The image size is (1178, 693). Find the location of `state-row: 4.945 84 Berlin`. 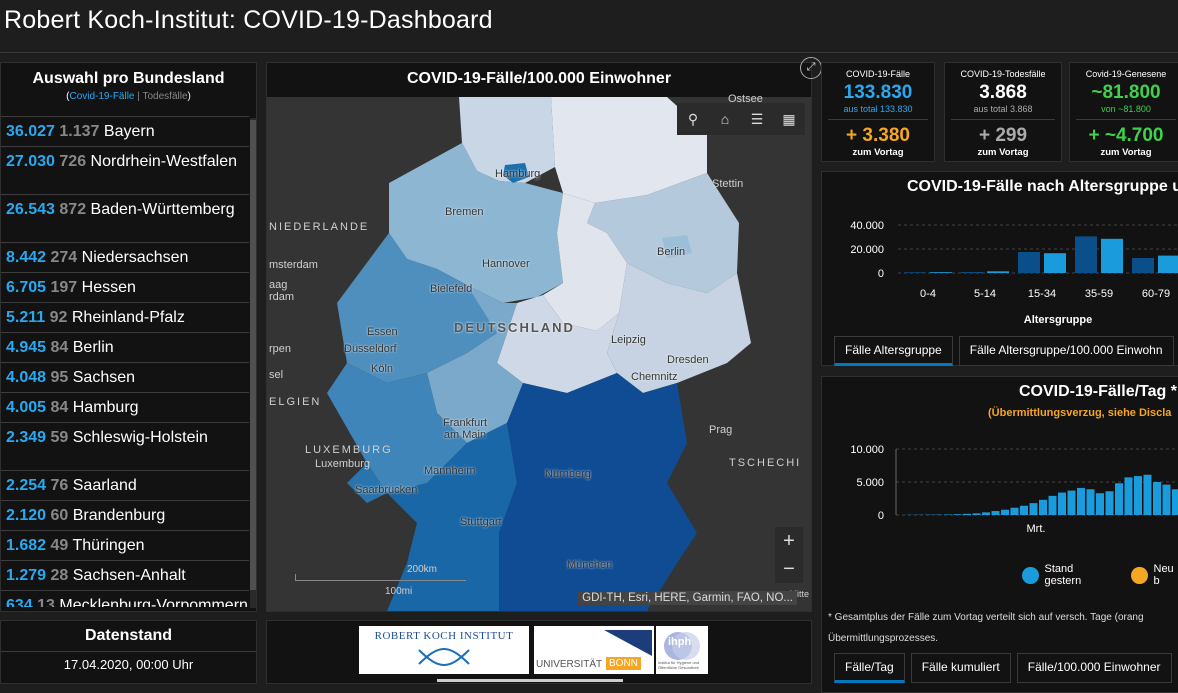

state-row: 4.945 84 Berlin is located at coordinates (125, 348).